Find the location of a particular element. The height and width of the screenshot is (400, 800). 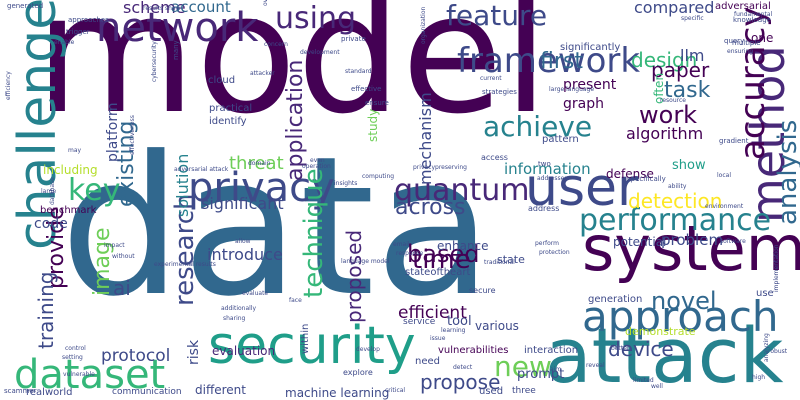

cloud-word: control is located at coordinates (75, 348).